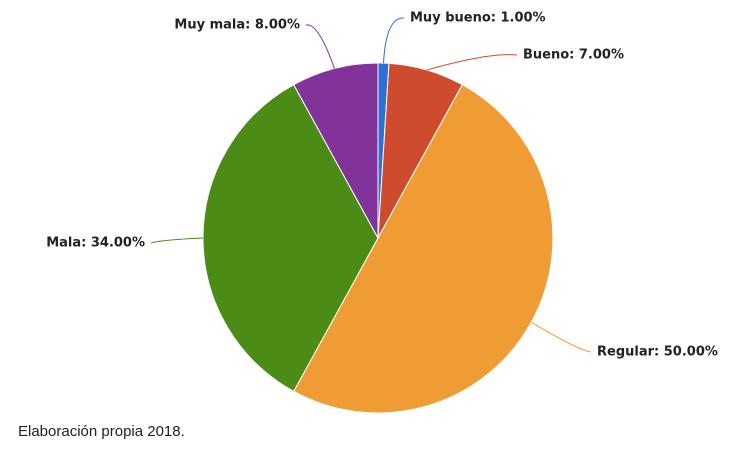 The width and height of the screenshot is (747, 463). What do you see at coordinates (95, 243) in the screenshot?
I see `data-label: Mala: 34.00%` at bounding box center [95, 243].